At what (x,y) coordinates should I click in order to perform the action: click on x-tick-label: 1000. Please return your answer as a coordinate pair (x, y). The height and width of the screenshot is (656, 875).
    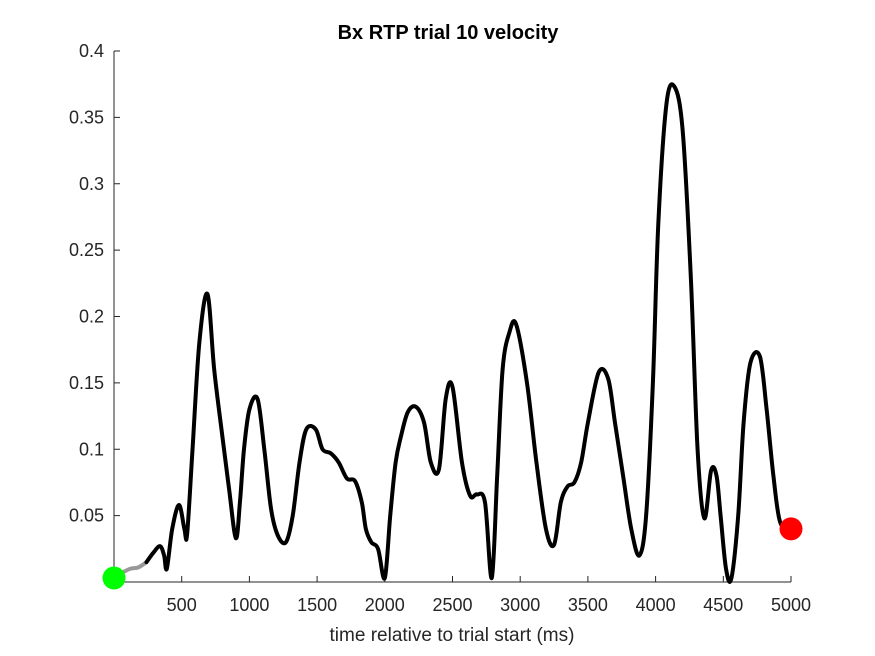
    Looking at the image, I should click on (249, 605).